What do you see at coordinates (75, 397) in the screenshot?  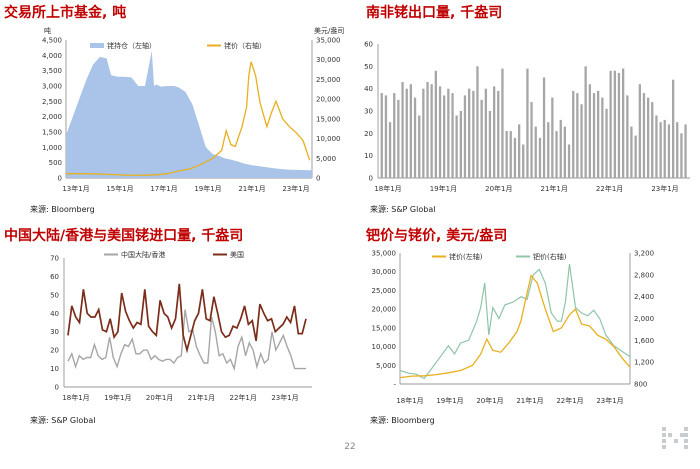 I see `chart3-x-tick: 18年1月` at bounding box center [75, 397].